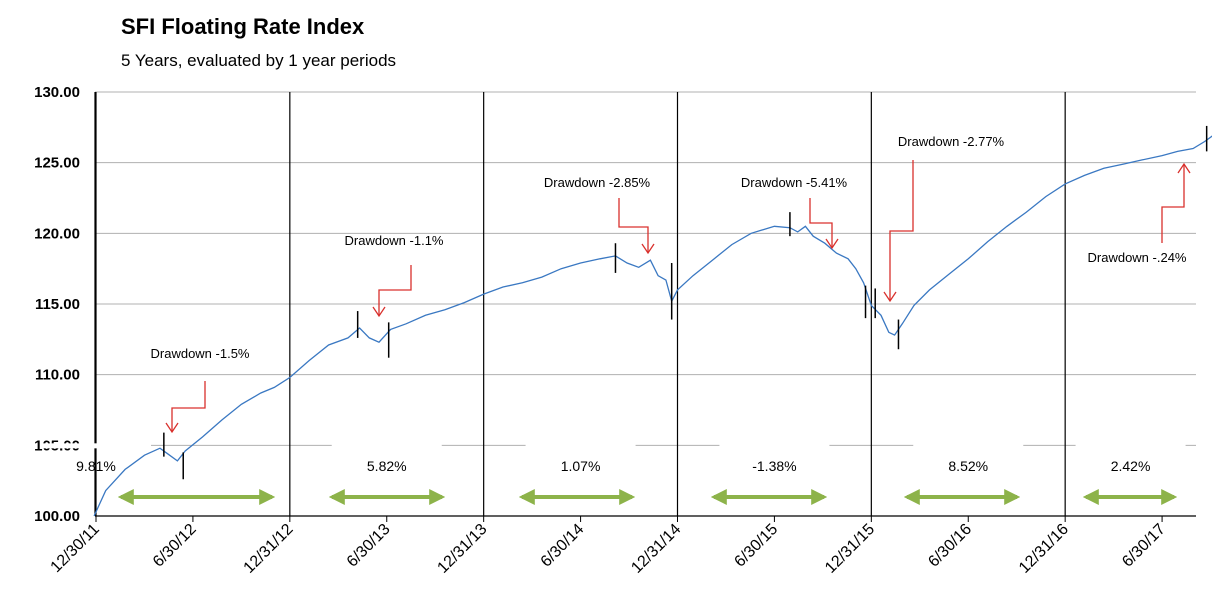 The height and width of the screenshot is (607, 1212). Describe the element at coordinates (57, 516) in the screenshot. I see `y-tick-label: 100.00` at that location.